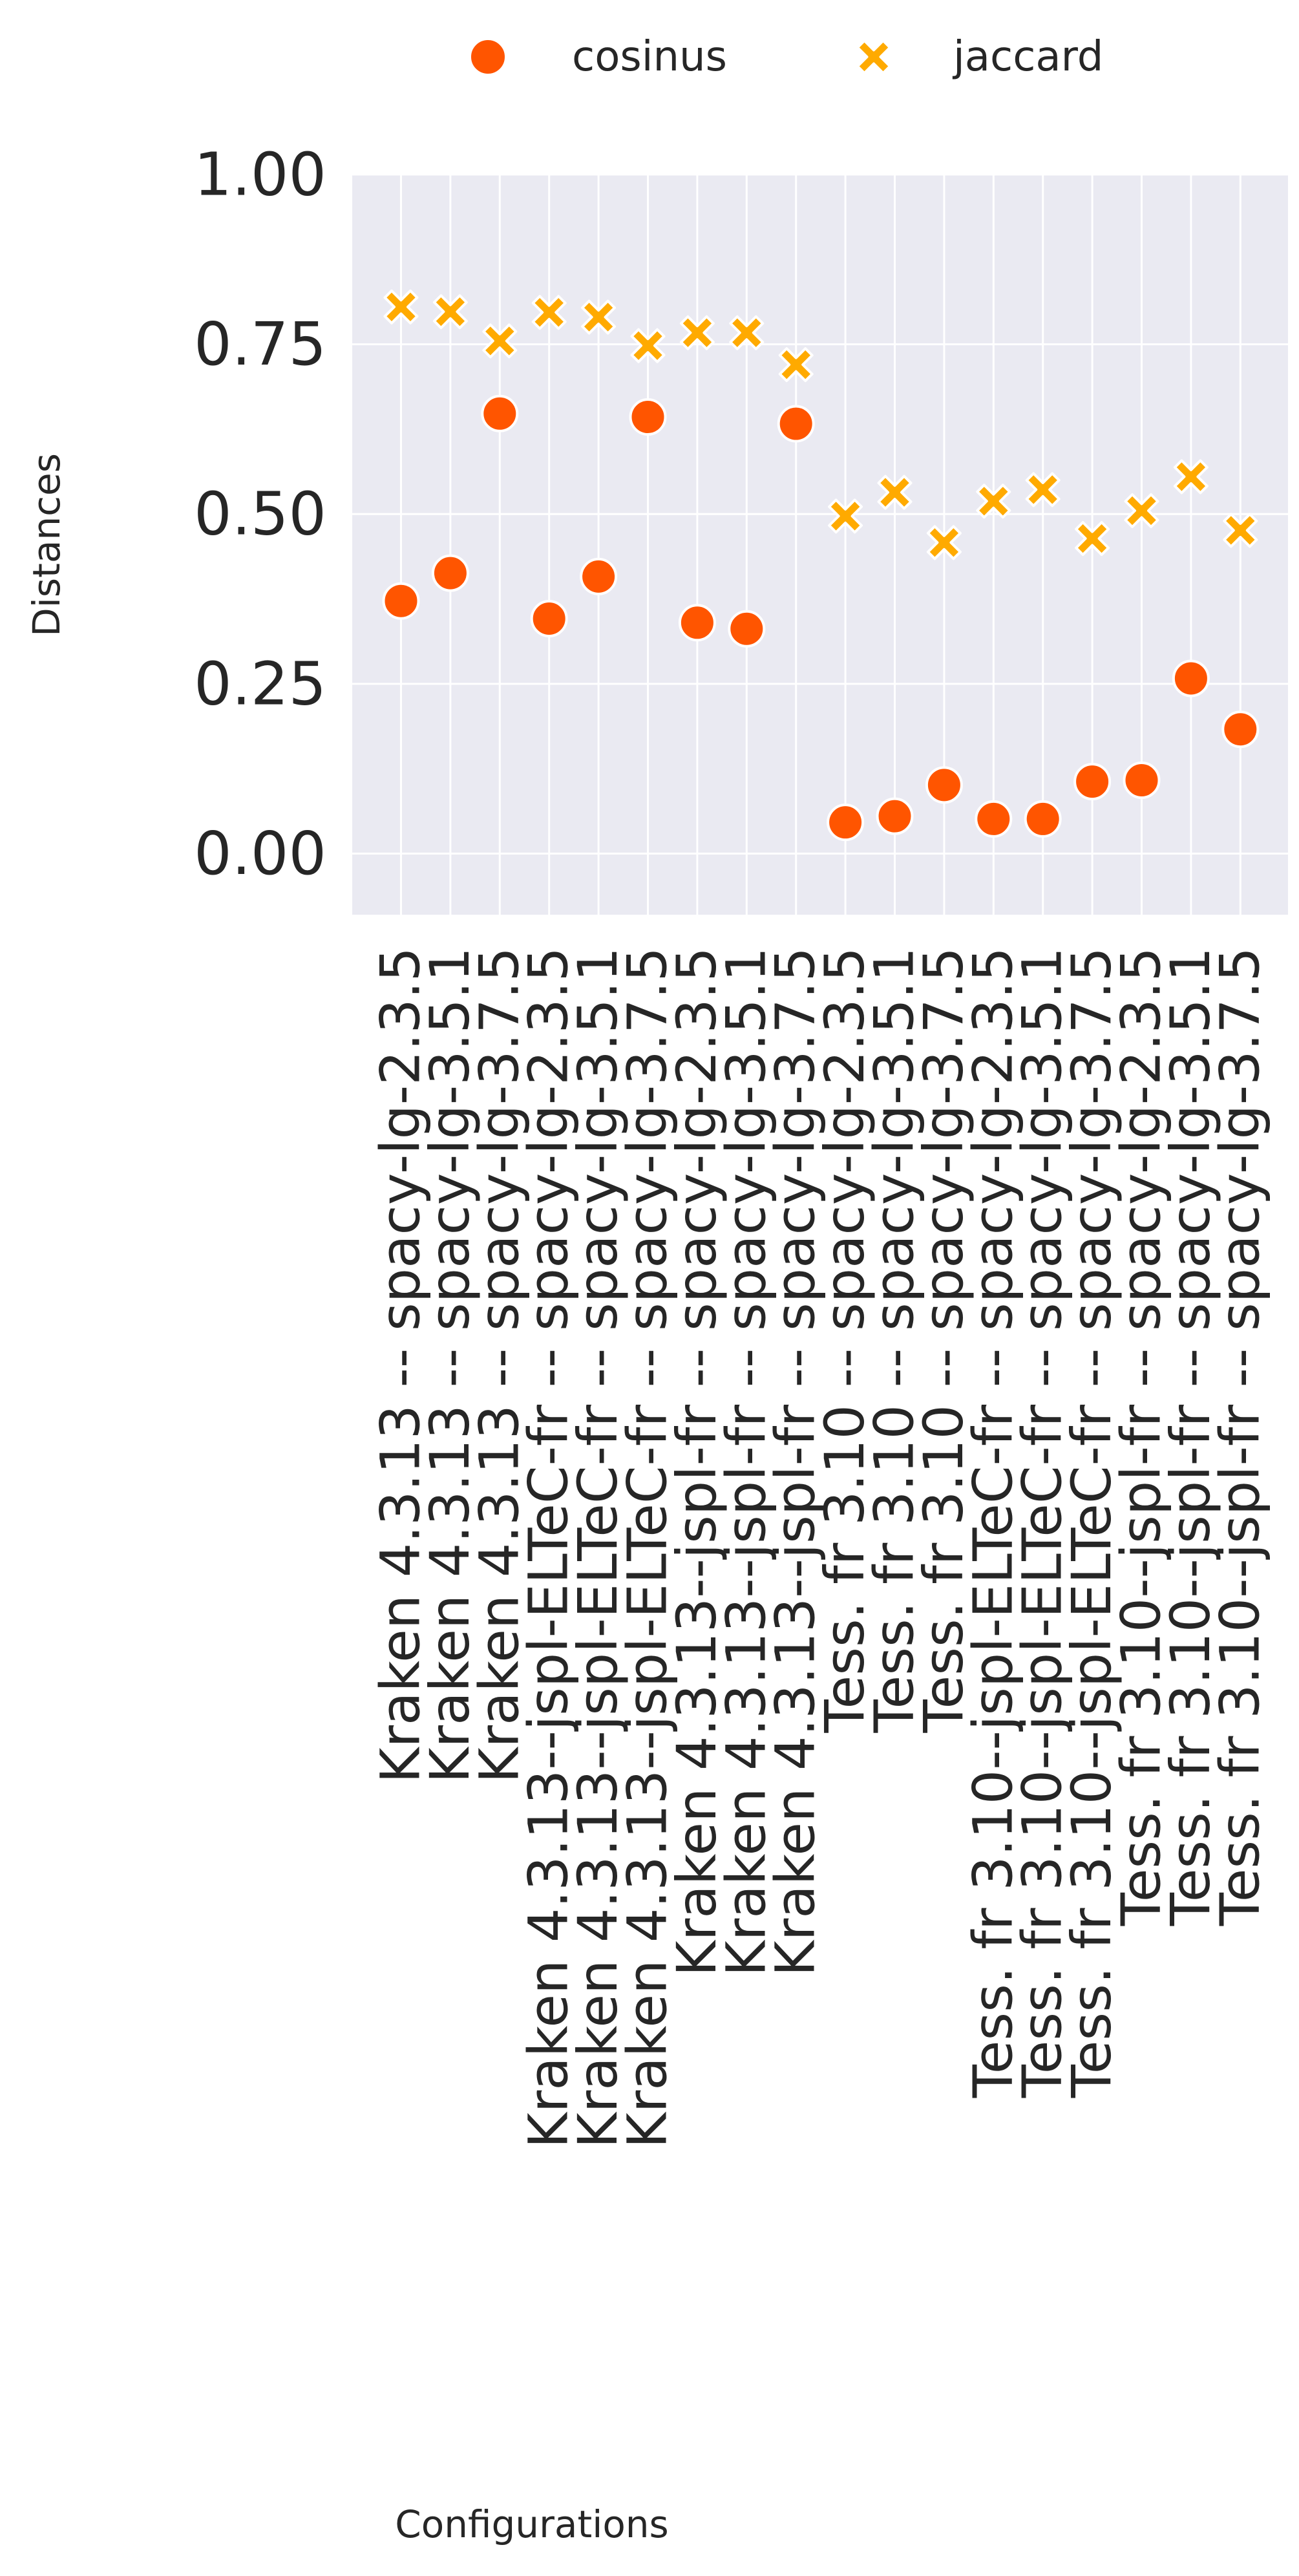 Image resolution: width=1299 pixels, height=2576 pixels. I want to click on x-tick-label: Kraken 4.3.13--jspl-fr -- spacy-lg-3.5.1, so click(745, 1461).